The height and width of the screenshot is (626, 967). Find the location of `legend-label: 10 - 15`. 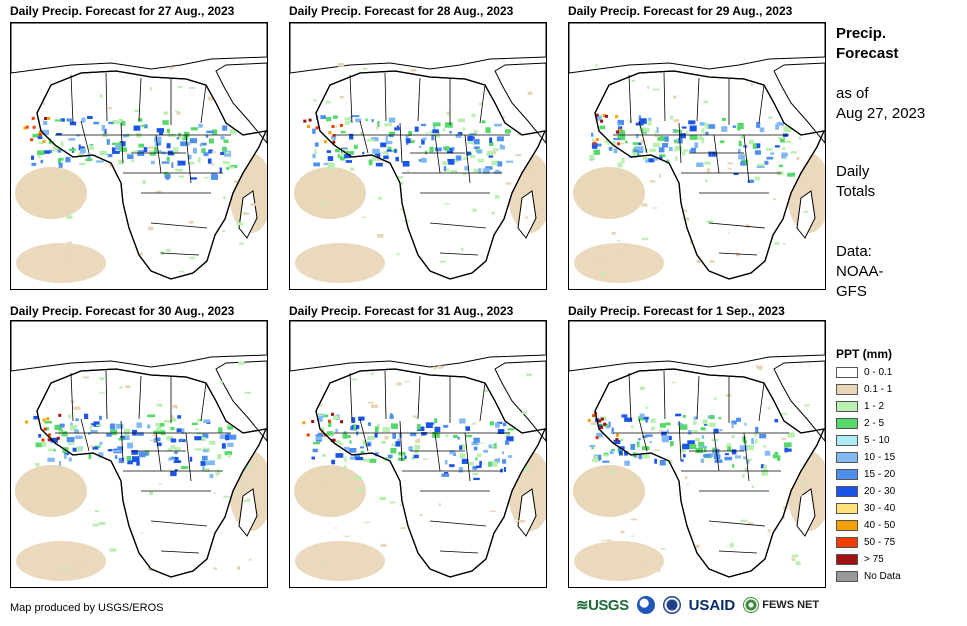

legend-label: 10 - 15 is located at coordinates (880, 457).